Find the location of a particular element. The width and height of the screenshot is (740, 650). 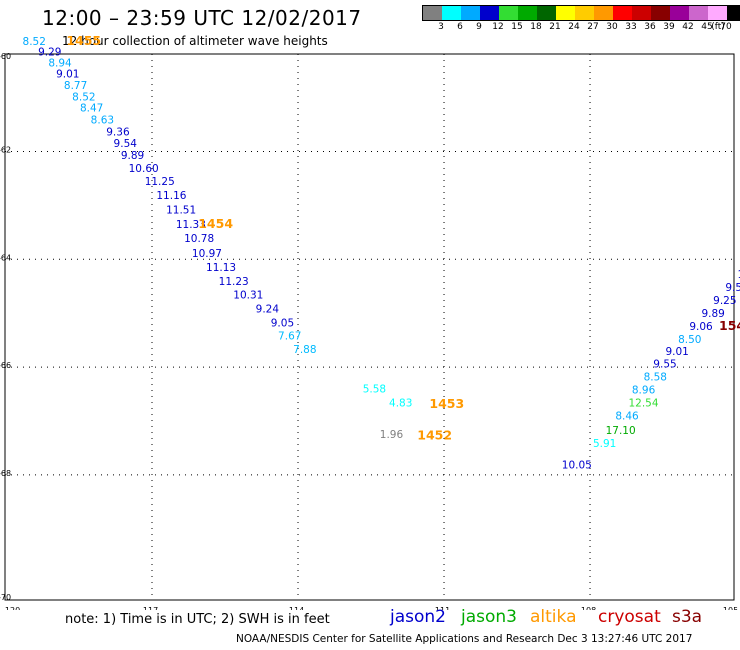

satellite-altika-label: altika is located at coordinates (553, 617).